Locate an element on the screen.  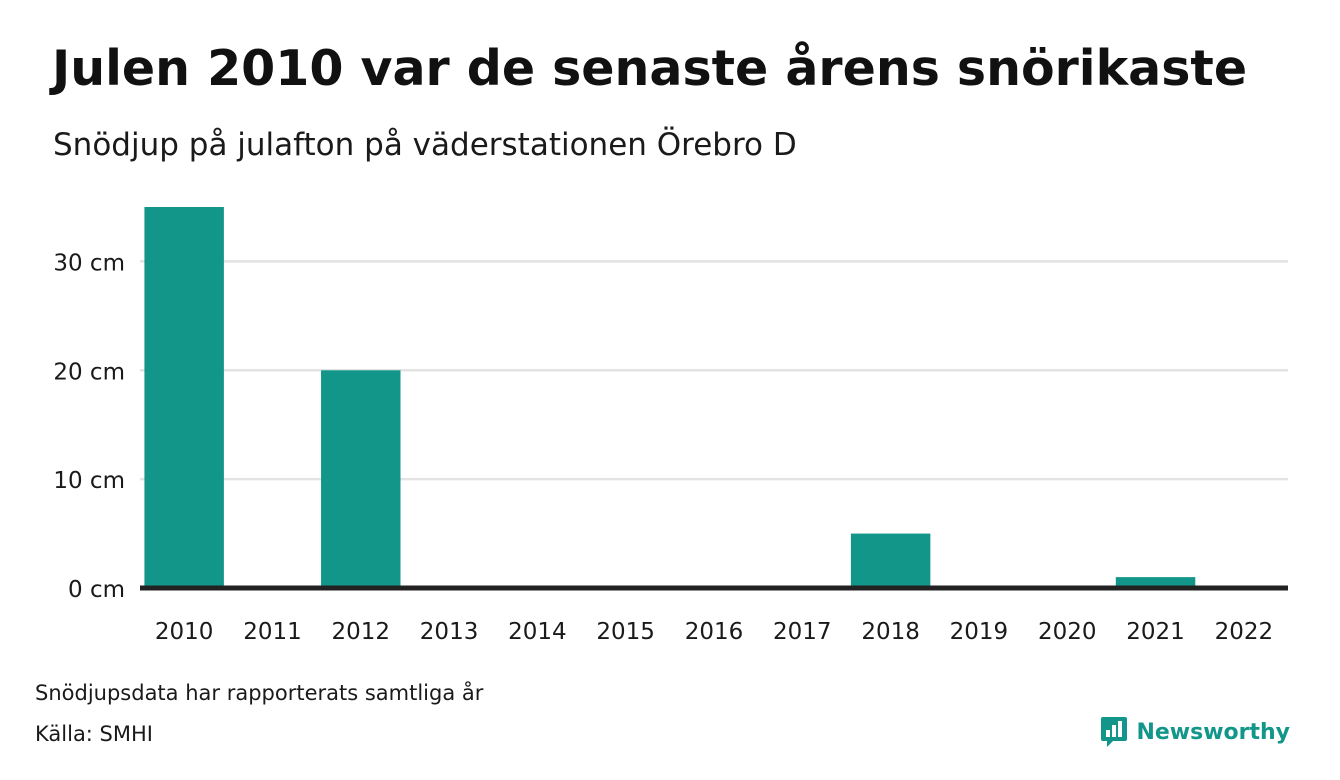
bar-2018 is located at coordinates (890, 560).